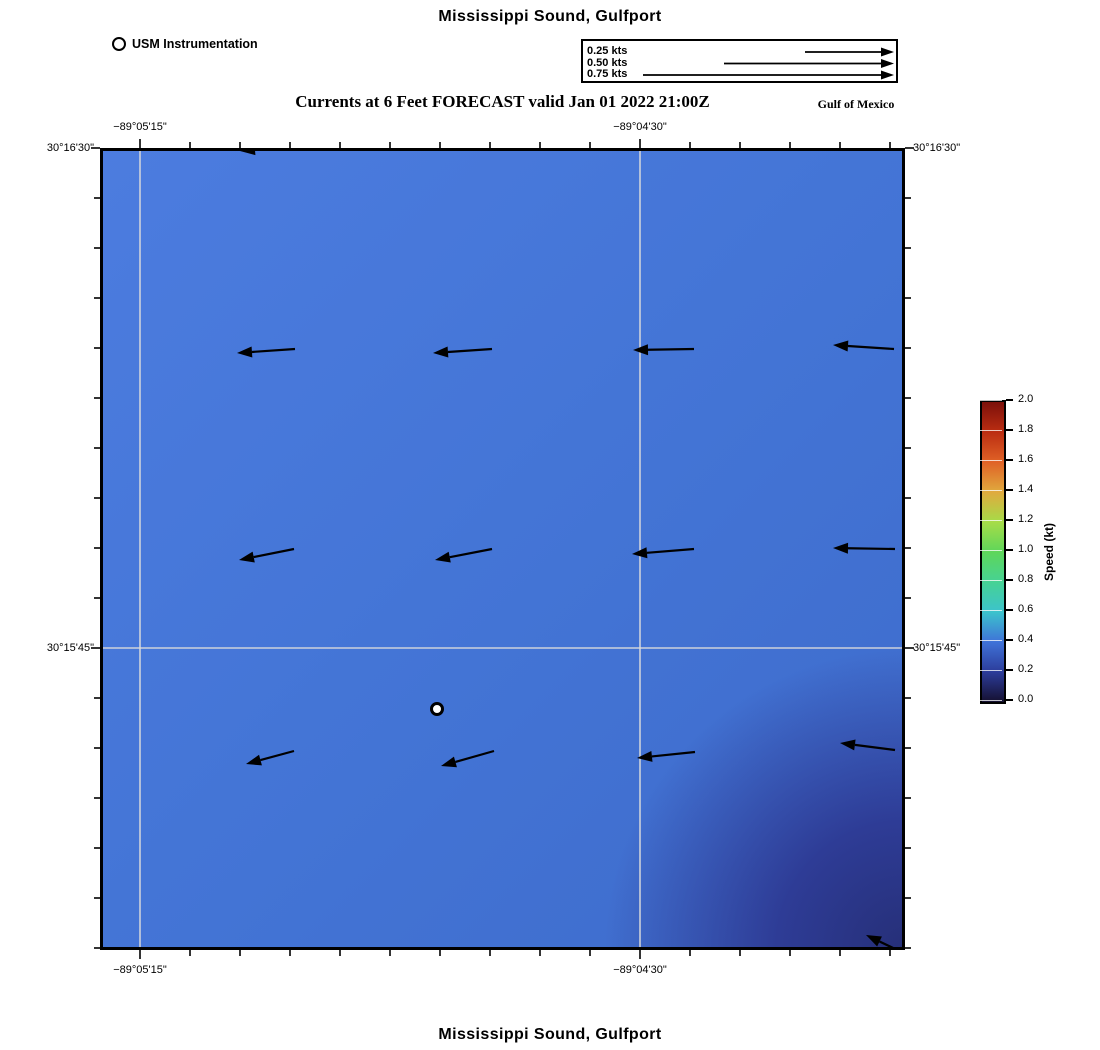 Image resolution: width=1100 pixels, height=1050 pixels. I want to click on region-label: Gulf of Mexico, so click(856, 104).